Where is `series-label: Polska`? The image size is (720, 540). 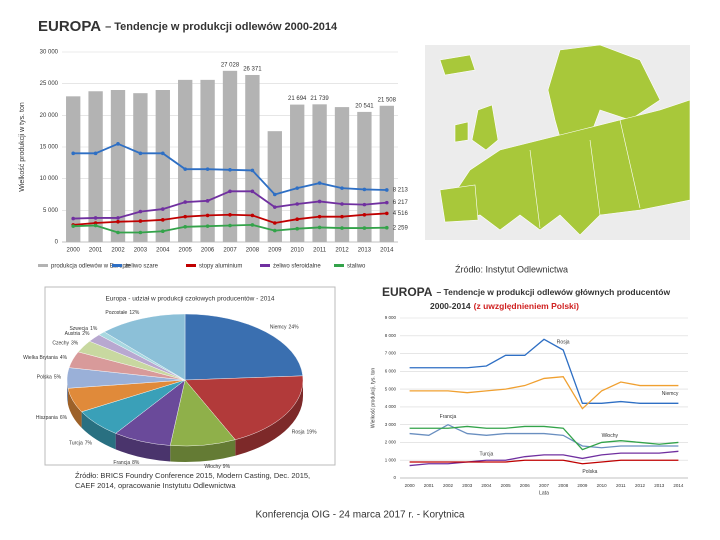
series-label: Polska is located at coordinates (589, 472).